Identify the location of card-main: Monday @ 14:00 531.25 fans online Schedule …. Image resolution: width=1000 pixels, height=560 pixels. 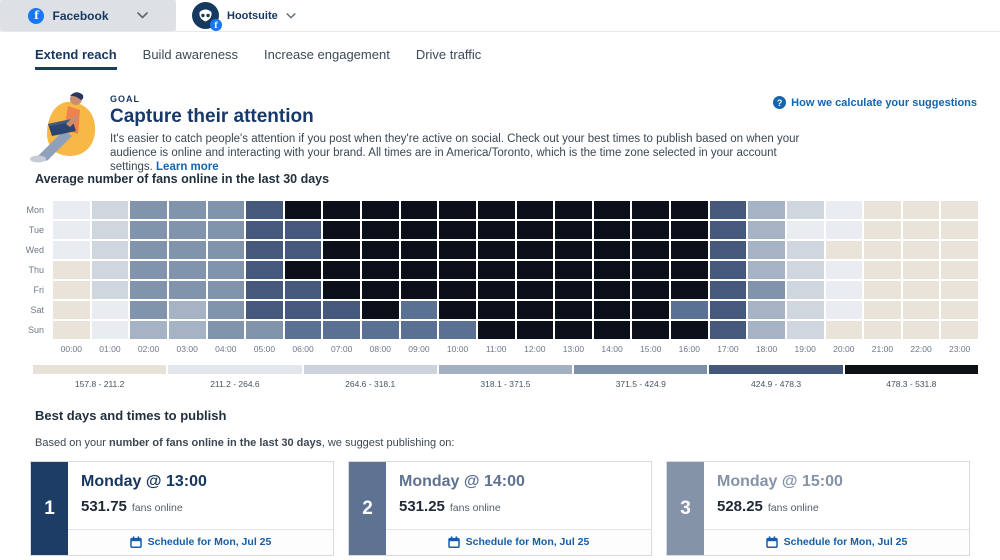
(518, 508).